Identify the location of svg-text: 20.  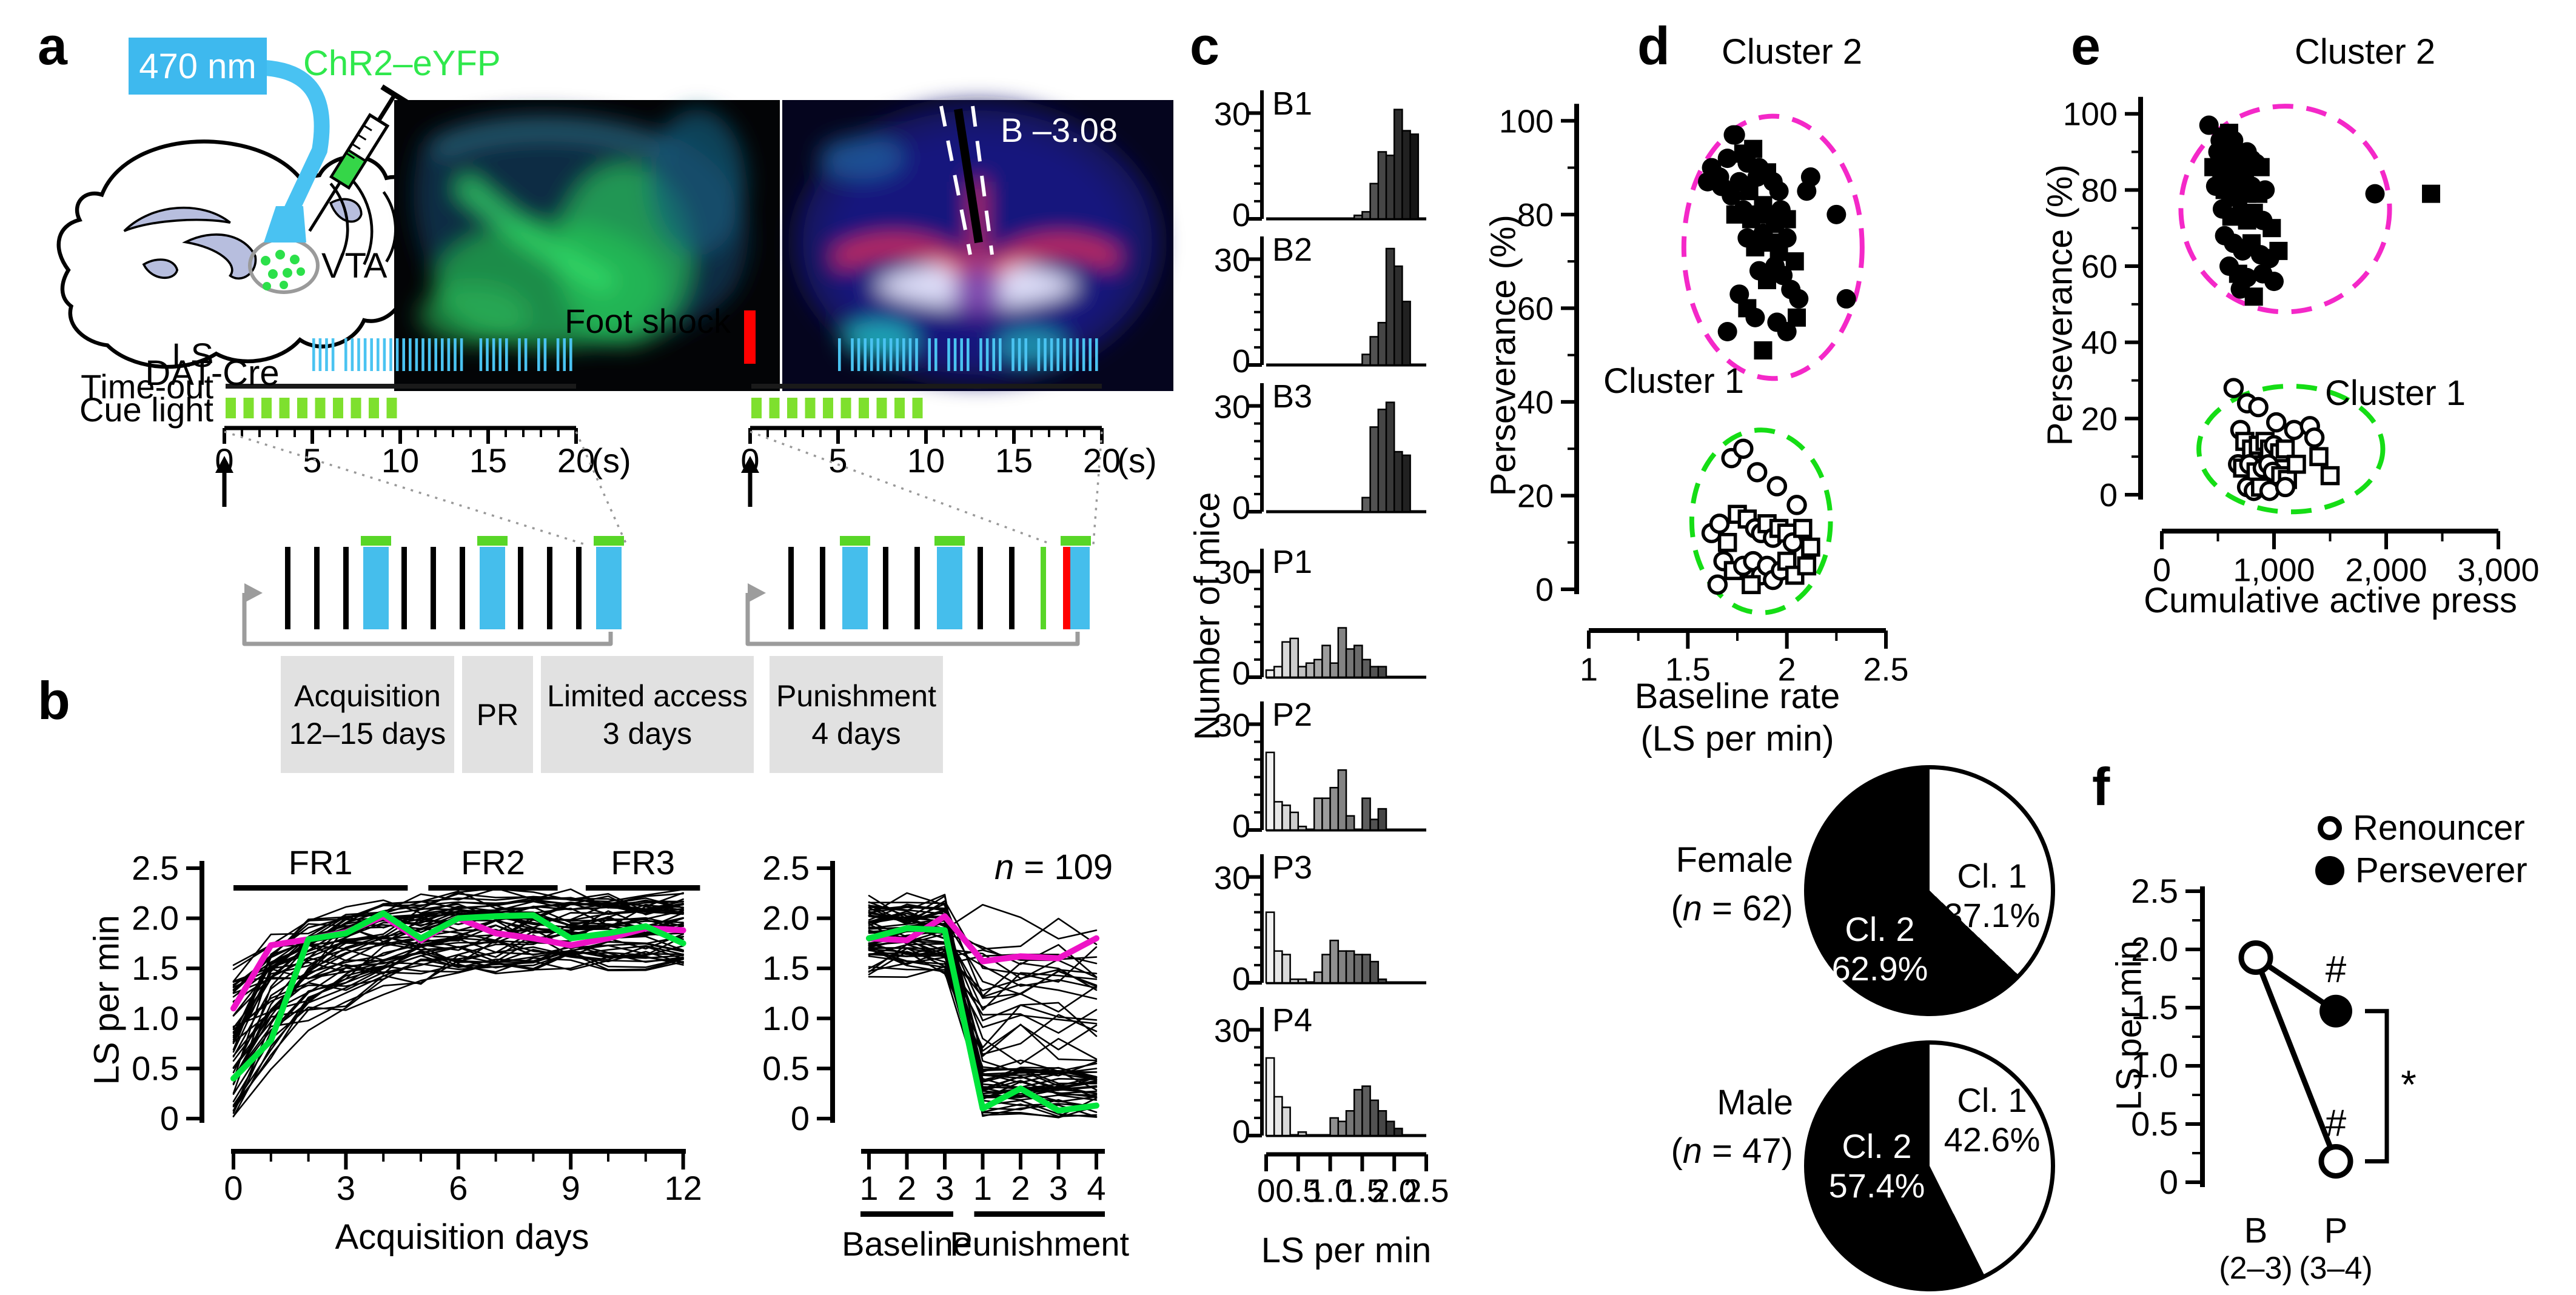
(2099, 419).